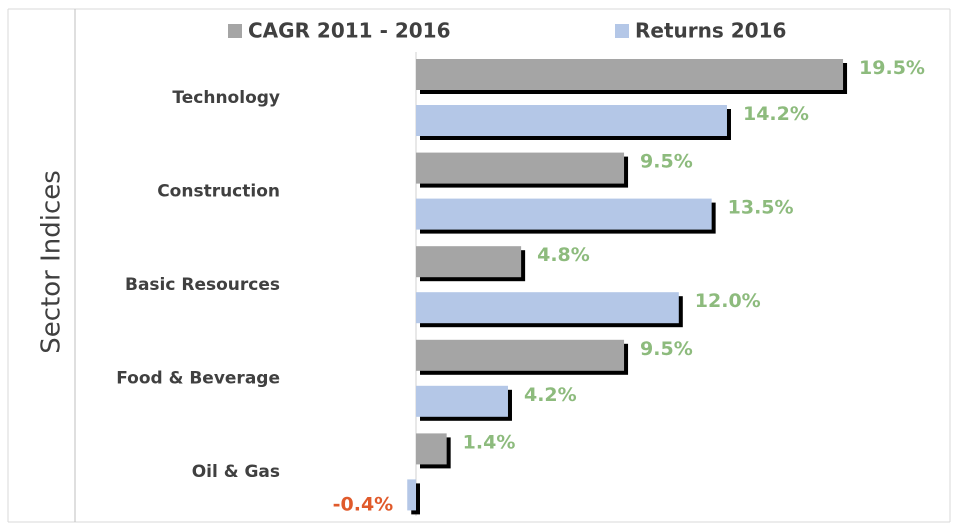  What do you see at coordinates (761, 208) in the screenshot?
I see `value-label: 13.5%` at bounding box center [761, 208].